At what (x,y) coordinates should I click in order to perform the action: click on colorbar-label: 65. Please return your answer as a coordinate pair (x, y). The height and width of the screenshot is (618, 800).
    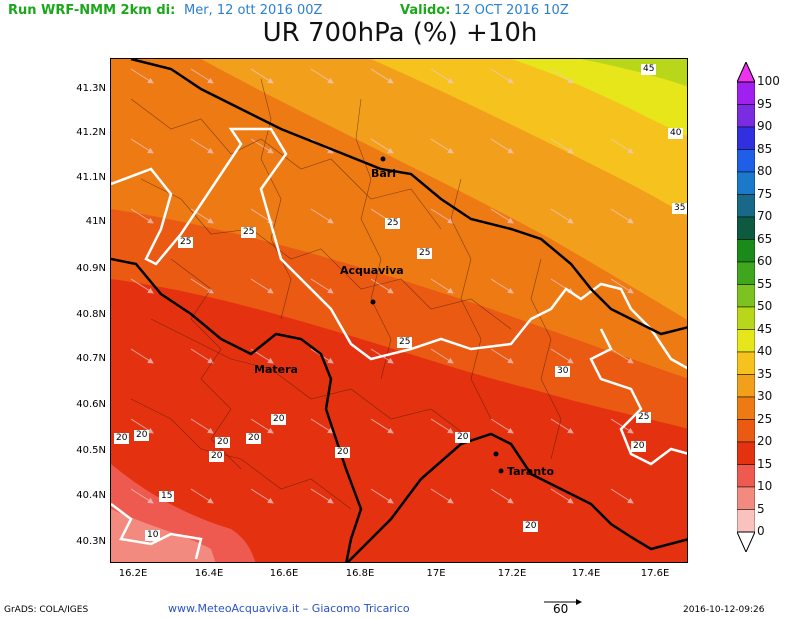
    Looking at the image, I should click on (765, 238).